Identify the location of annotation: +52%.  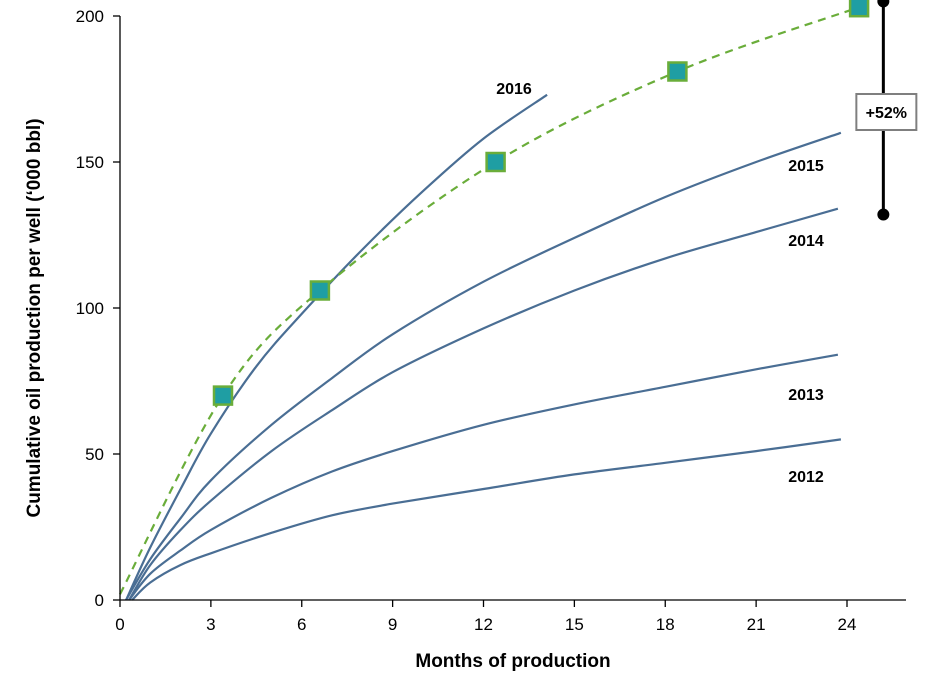
(886, 110).